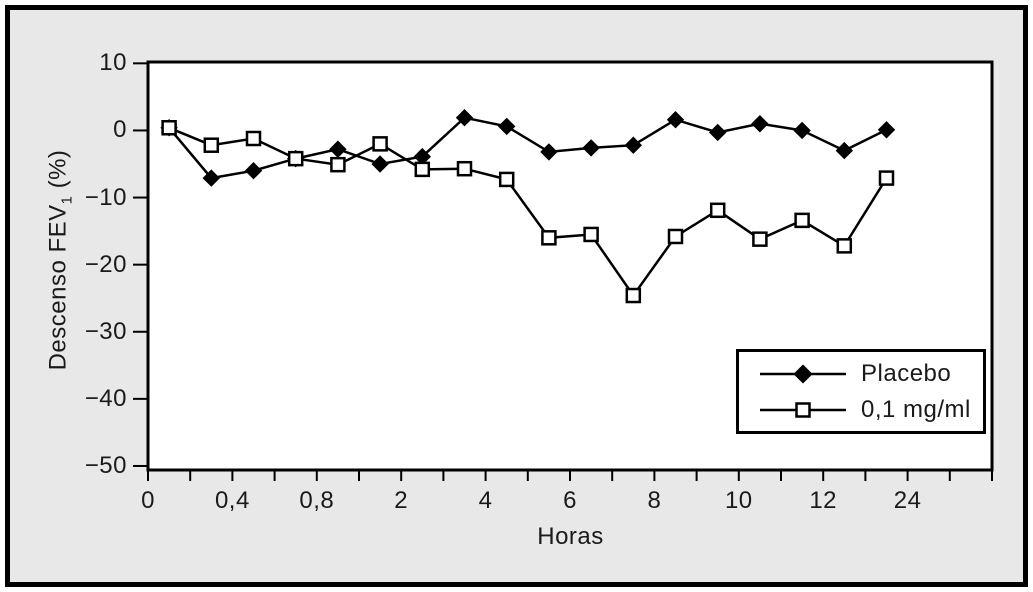 The height and width of the screenshot is (592, 1033). I want to click on y-tick-label-4: −30, so click(105, 331).